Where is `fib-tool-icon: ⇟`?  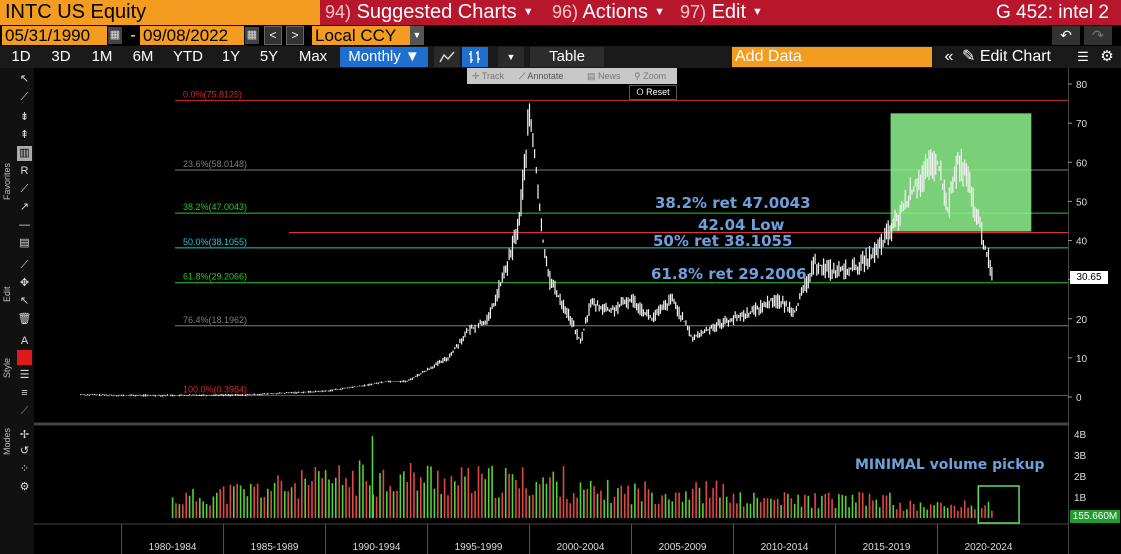
fib-tool-icon: ⇟ is located at coordinates (24, 117).